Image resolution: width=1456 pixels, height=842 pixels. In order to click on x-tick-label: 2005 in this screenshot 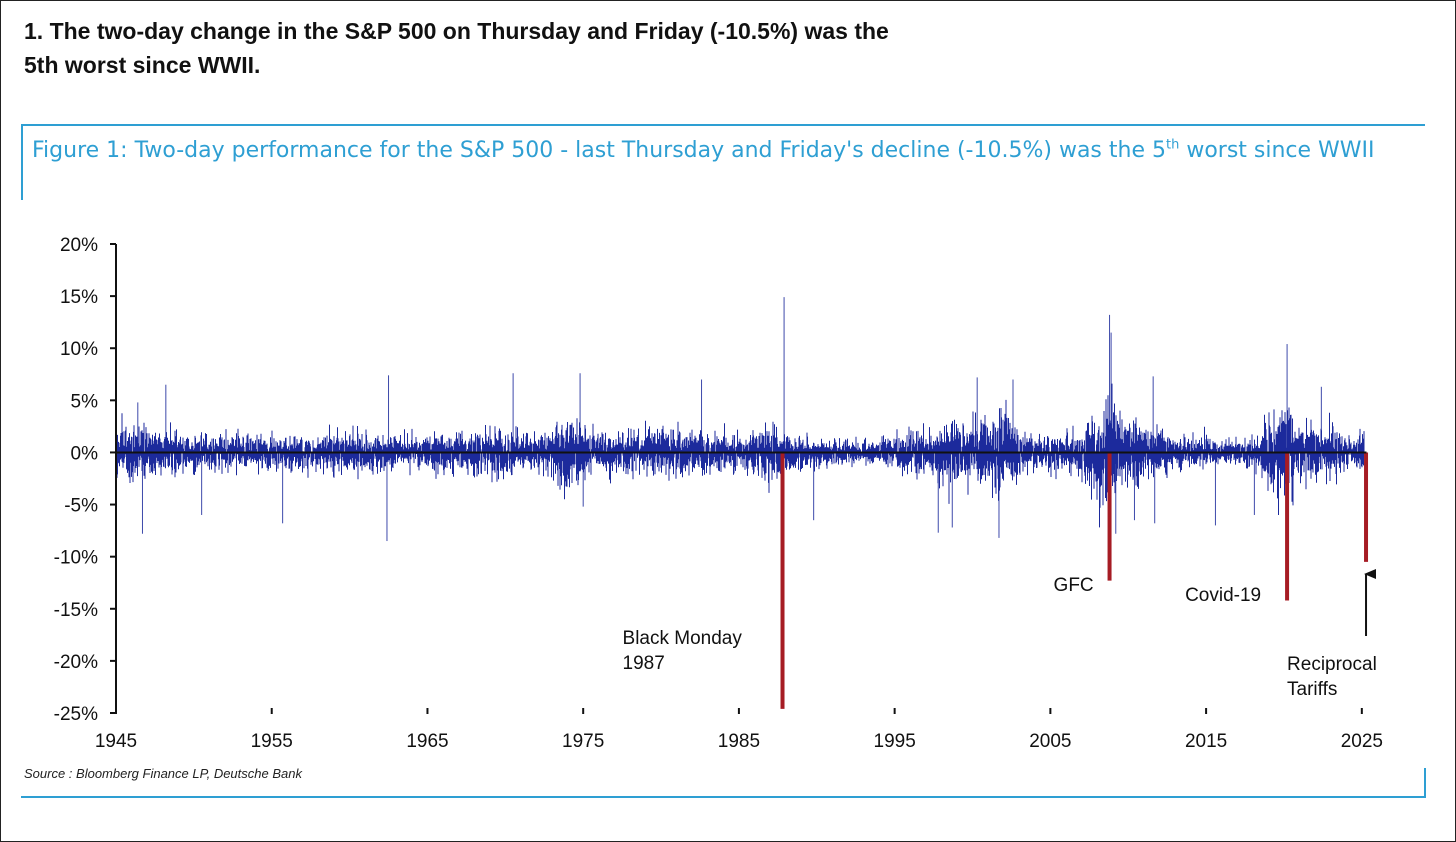, I will do `click(1050, 741)`.